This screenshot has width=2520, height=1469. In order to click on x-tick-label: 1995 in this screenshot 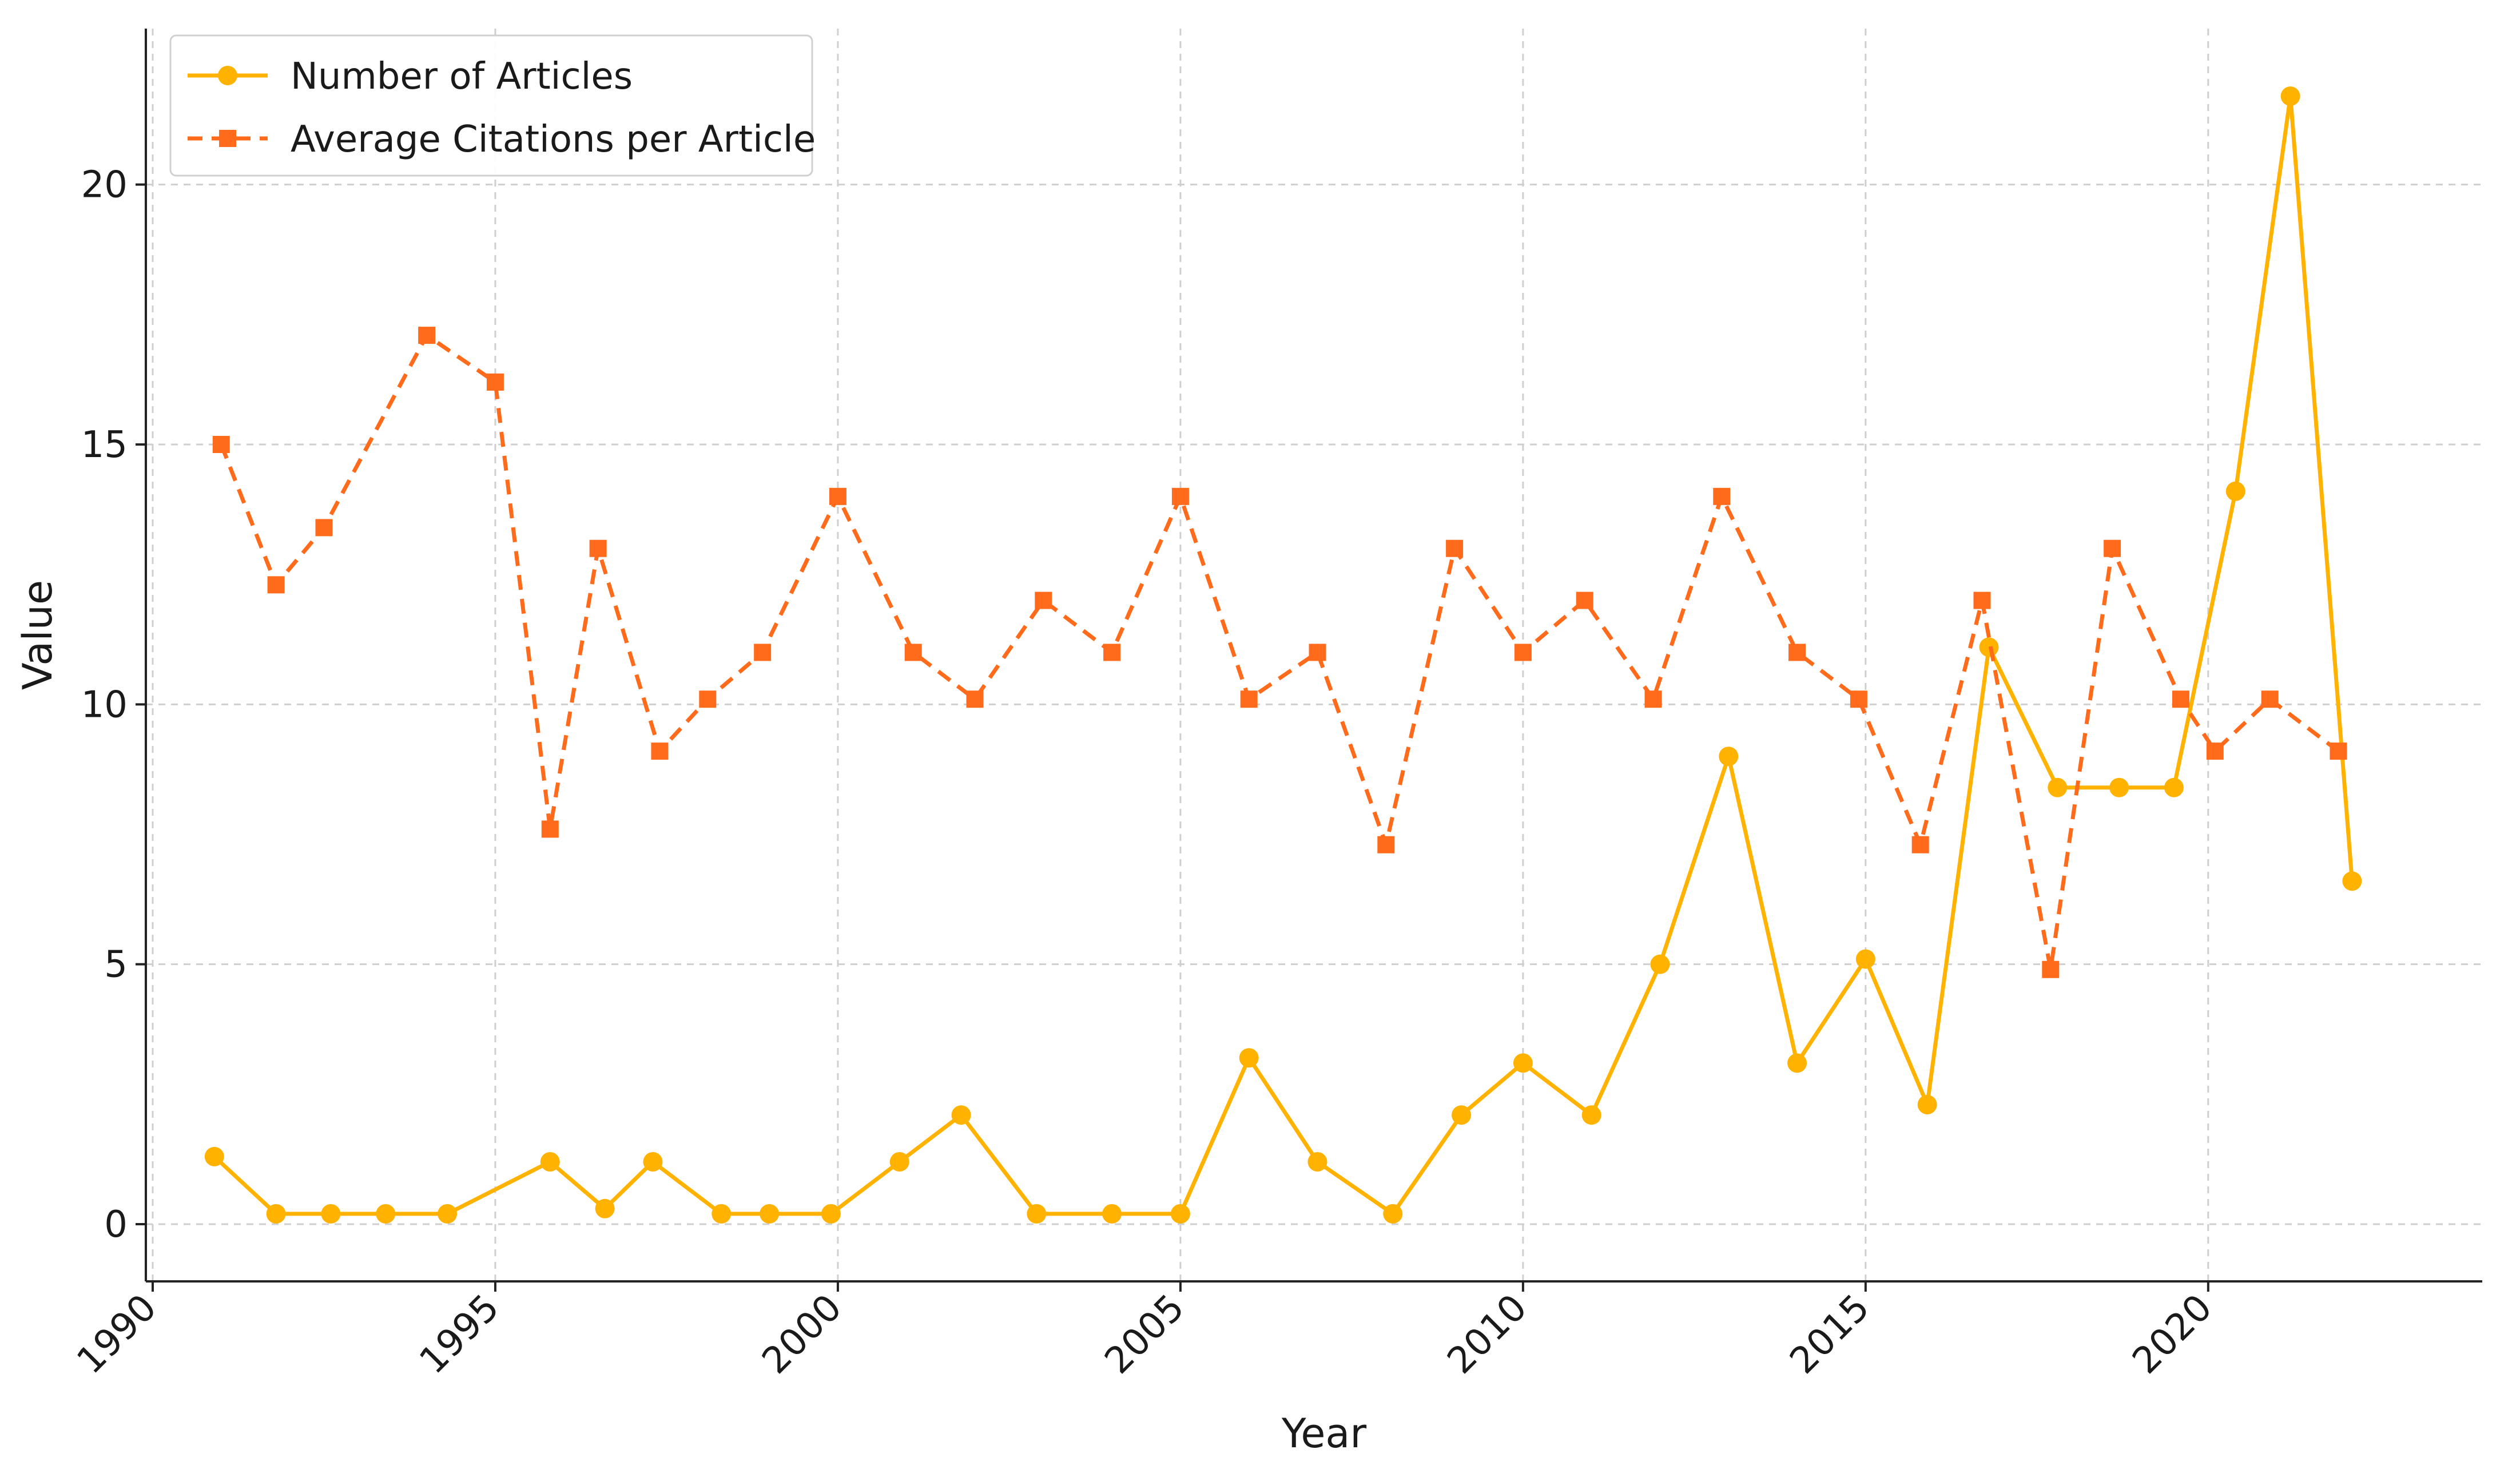, I will do `click(460, 1334)`.